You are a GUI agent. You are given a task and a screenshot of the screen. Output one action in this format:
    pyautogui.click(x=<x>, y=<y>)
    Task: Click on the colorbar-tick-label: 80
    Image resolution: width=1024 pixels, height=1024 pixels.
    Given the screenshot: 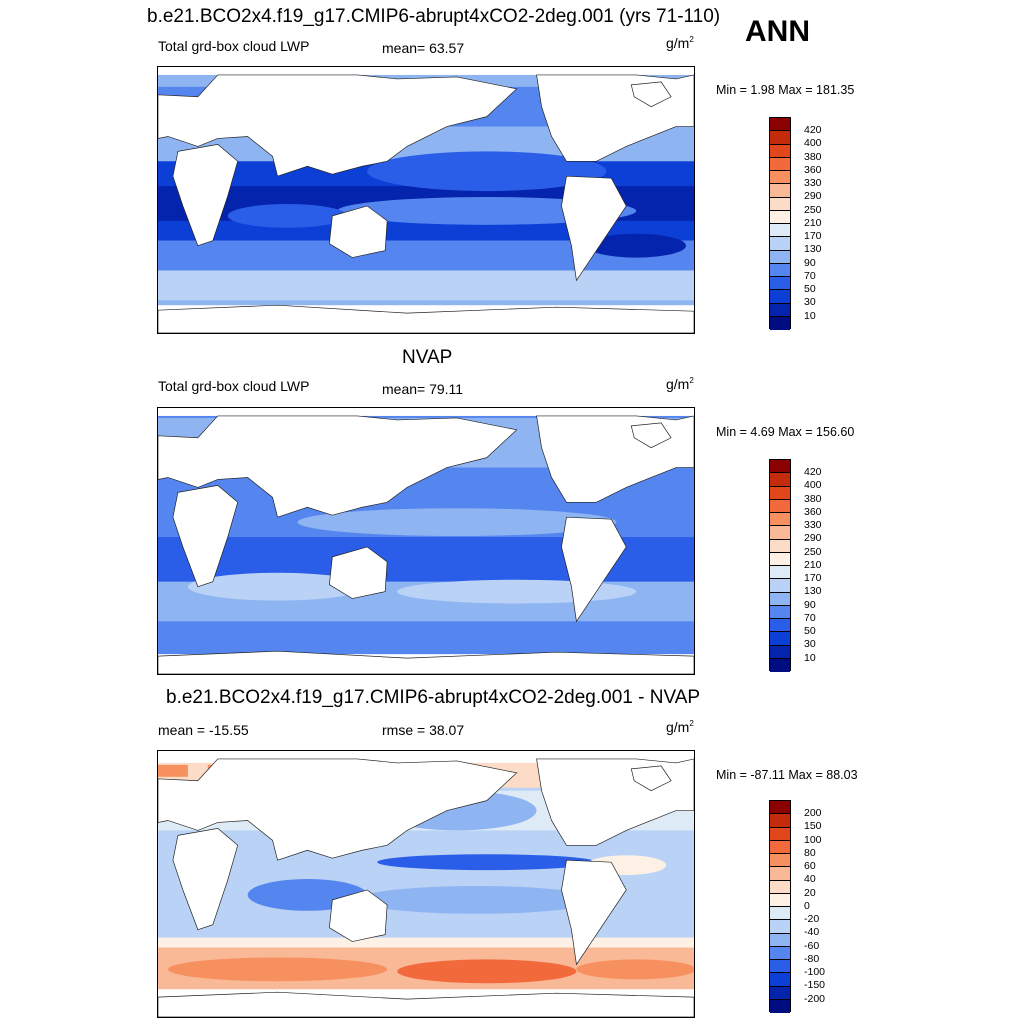 What is the action you would take?
    pyautogui.click(x=810, y=853)
    